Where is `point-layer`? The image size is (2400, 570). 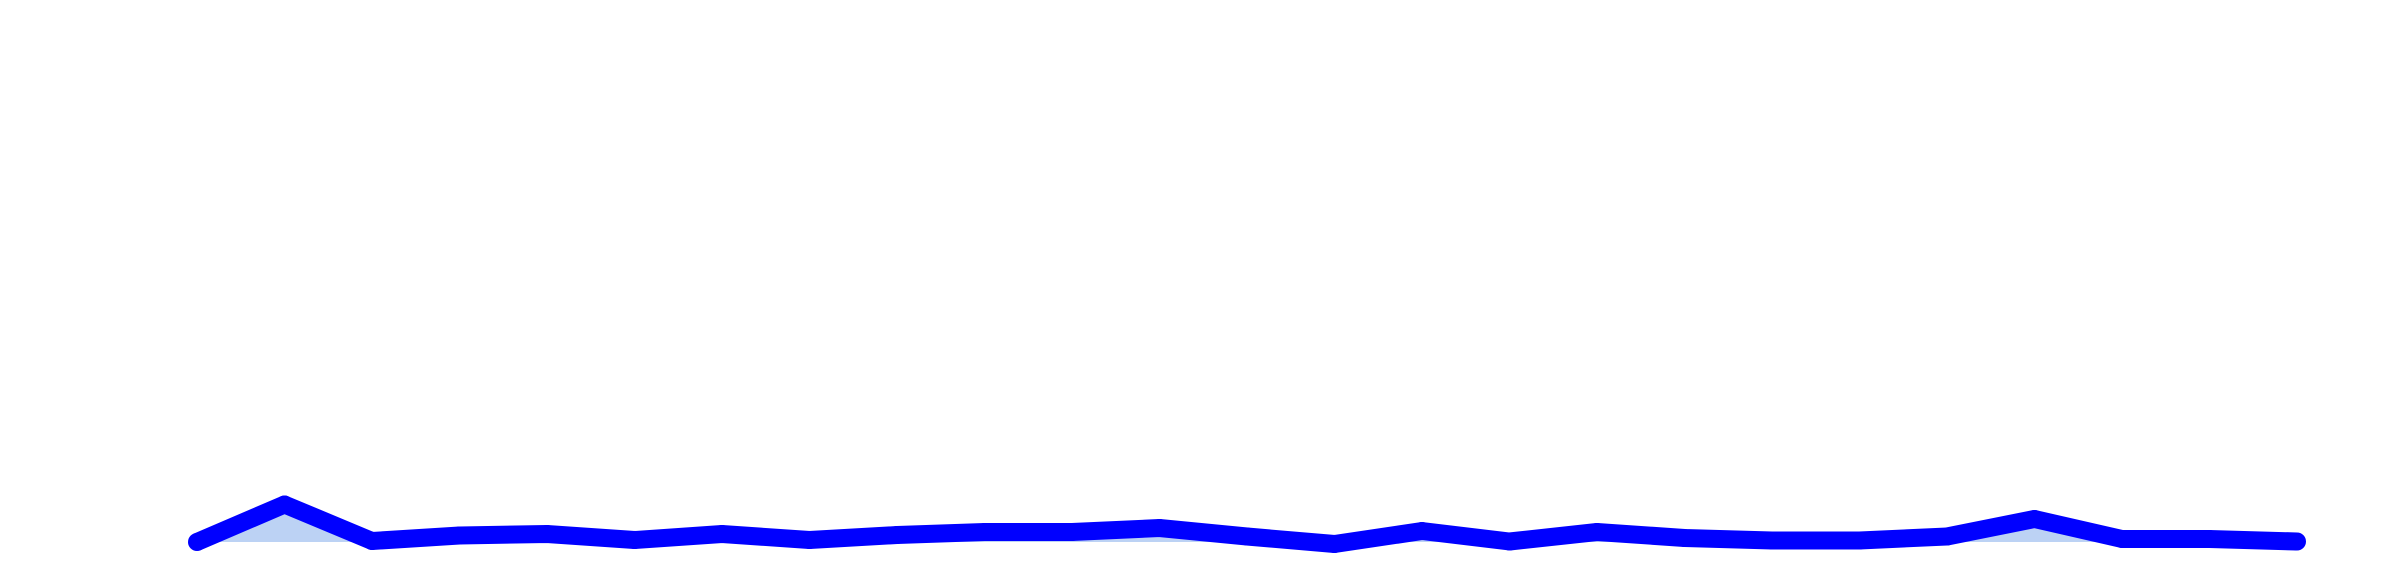
point-layer is located at coordinates (1247, 524).